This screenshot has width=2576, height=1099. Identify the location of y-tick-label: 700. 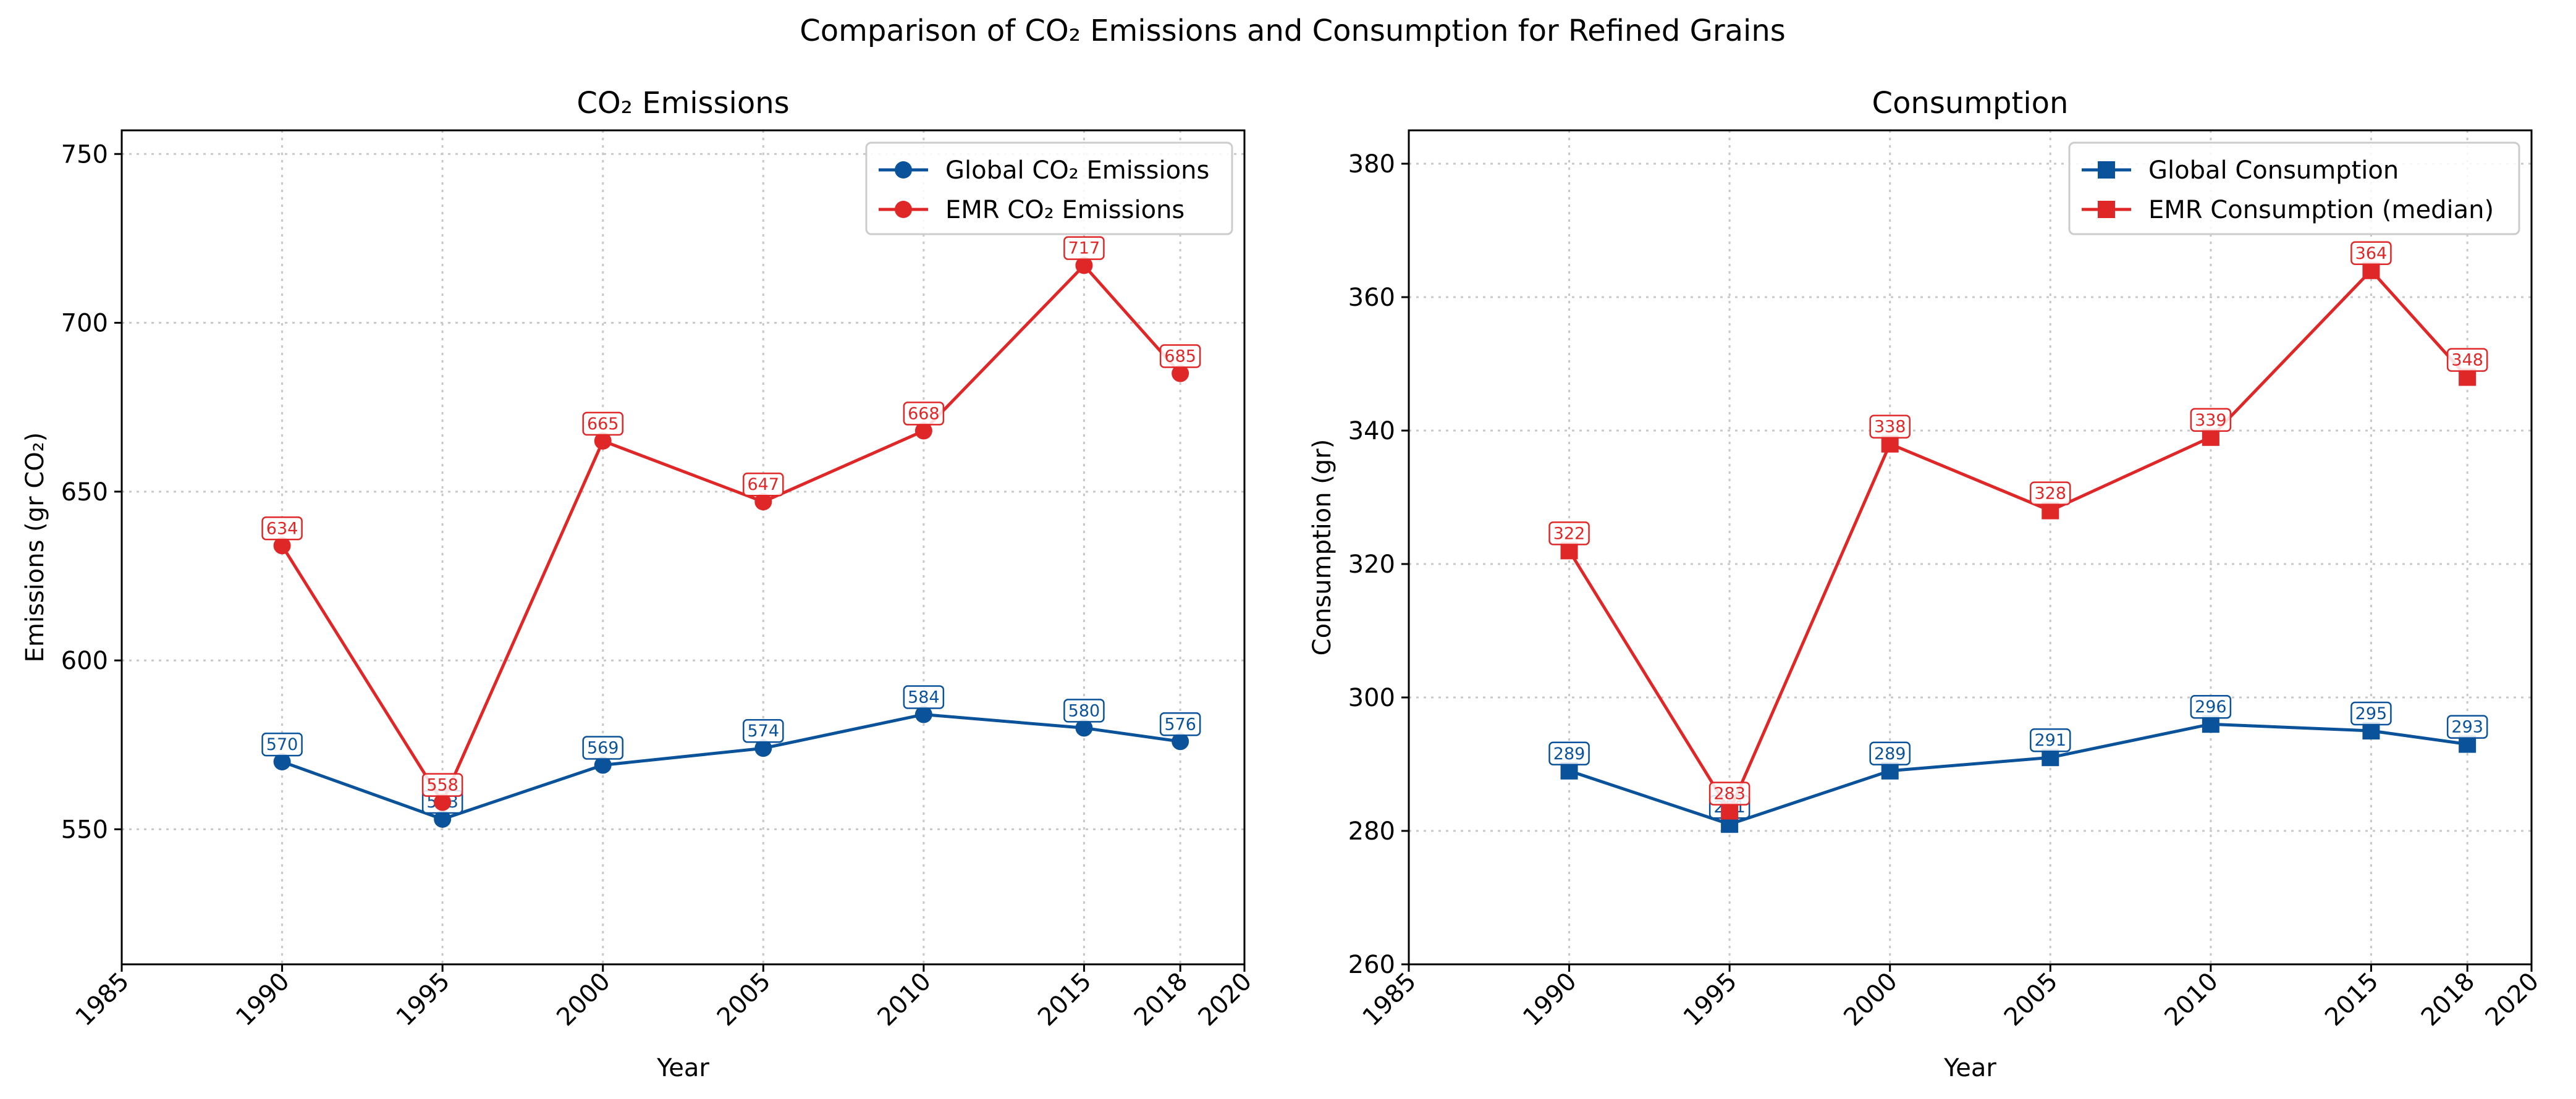
(84, 324).